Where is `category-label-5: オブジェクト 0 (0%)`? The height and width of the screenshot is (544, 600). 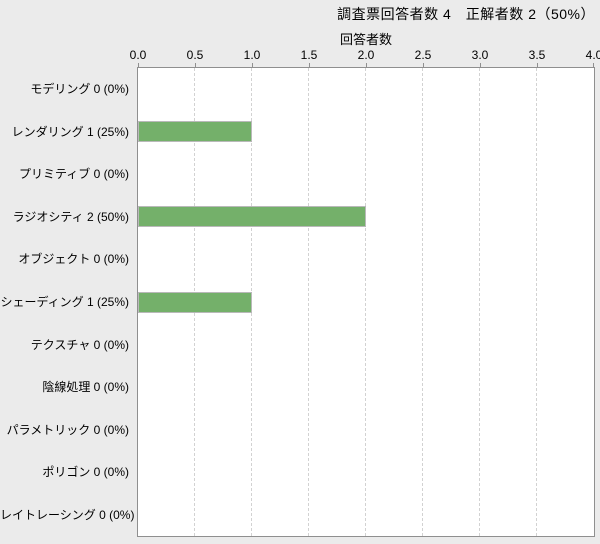 category-label-5: オブジェクト 0 (0%) is located at coordinates (73, 259).